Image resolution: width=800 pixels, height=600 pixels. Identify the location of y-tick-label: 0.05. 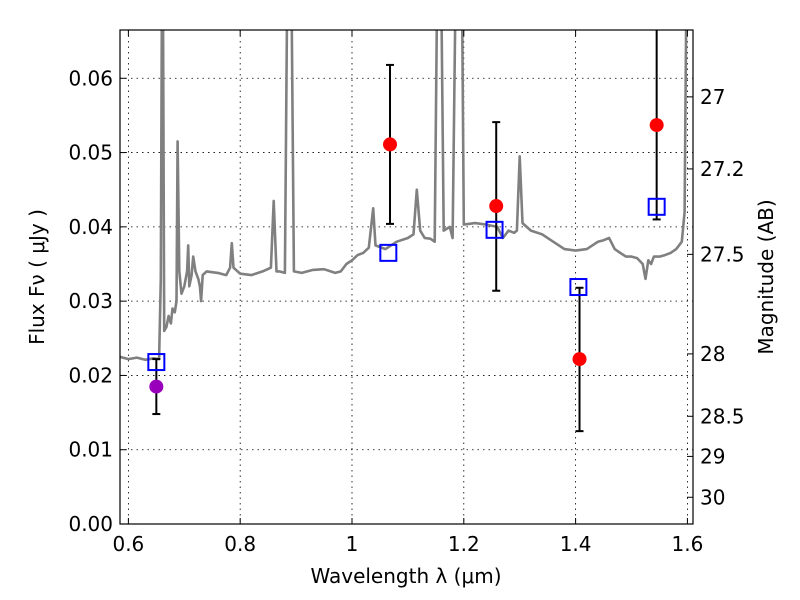
(90, 153).